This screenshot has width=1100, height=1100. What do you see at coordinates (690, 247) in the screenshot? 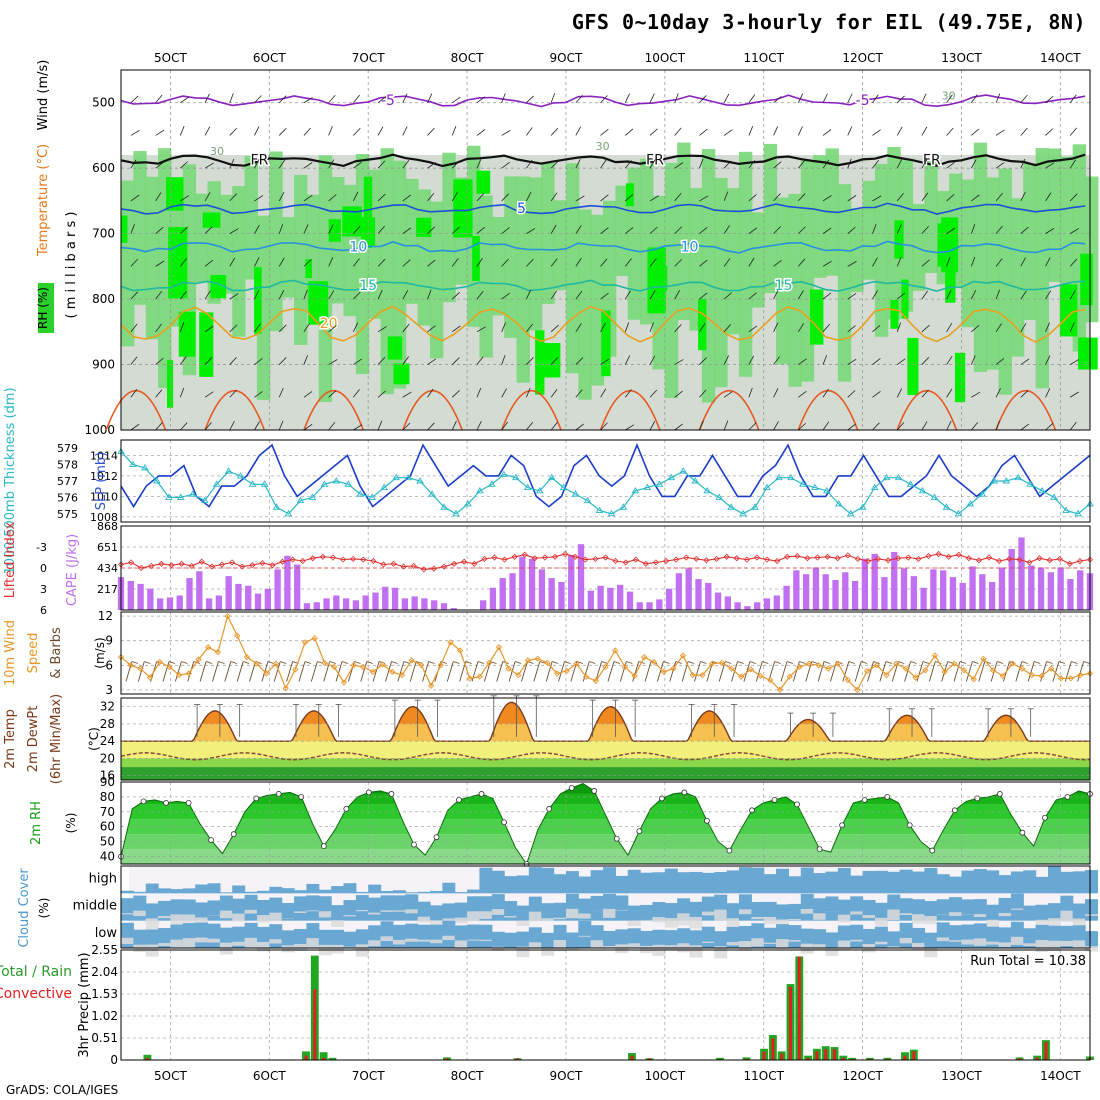
I see `isotherm-label: 10` at bounding box center [690, 247].